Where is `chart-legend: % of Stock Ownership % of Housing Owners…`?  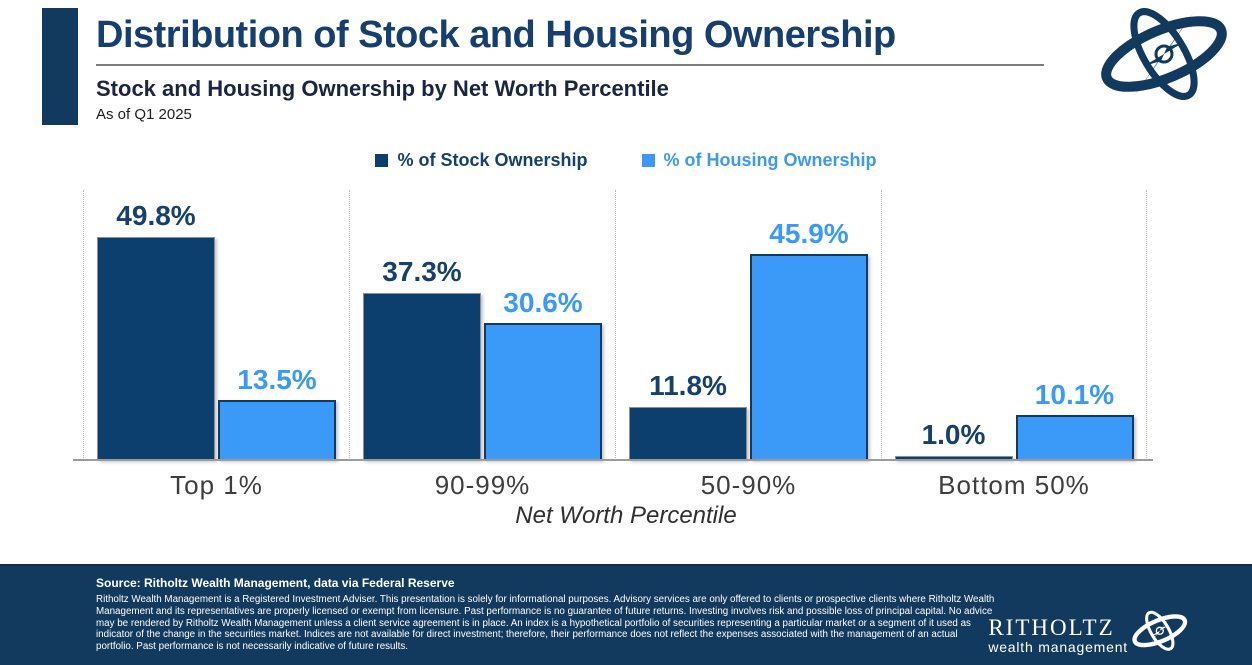
chart-legend: % of Stock Ownership % of Housing Owners… is located at coordinates (626, 160).